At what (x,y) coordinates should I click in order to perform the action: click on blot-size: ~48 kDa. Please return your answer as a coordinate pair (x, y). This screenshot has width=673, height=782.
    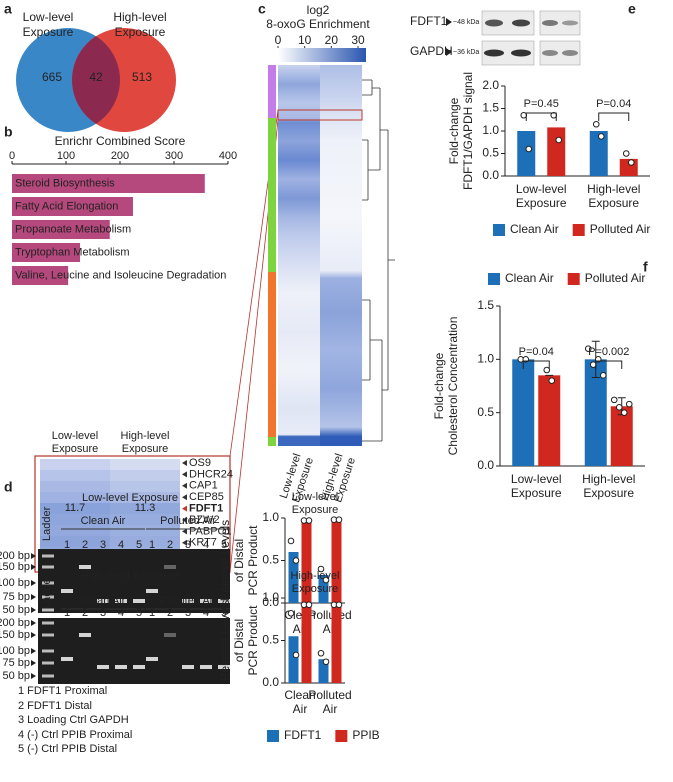
    Looking at the image, I should click on (466, 22).